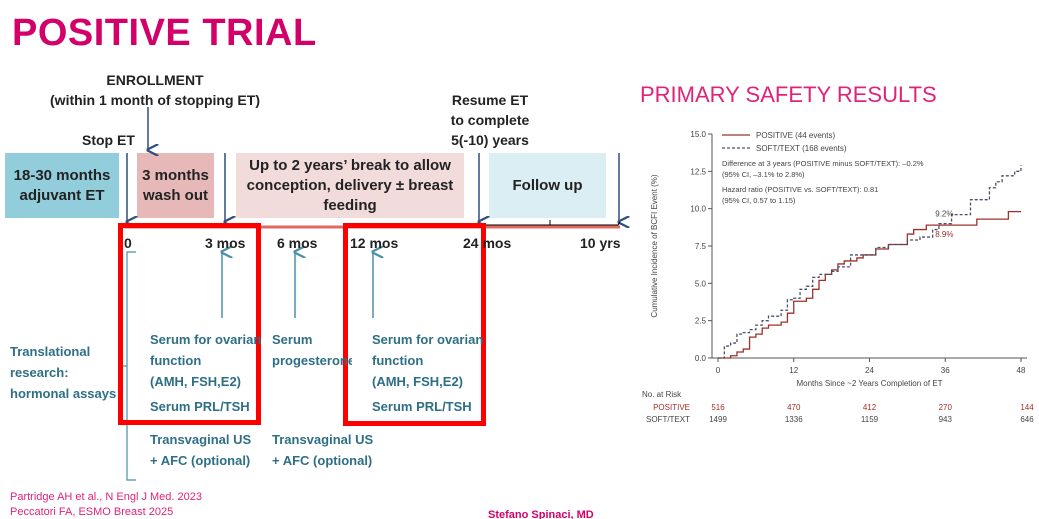 This screenshot has width=1039, height=519. Describe the element at coordinates (312, 350) in the screenshot. I see `assay-6mos-serum: Serum progesterone` at that location.